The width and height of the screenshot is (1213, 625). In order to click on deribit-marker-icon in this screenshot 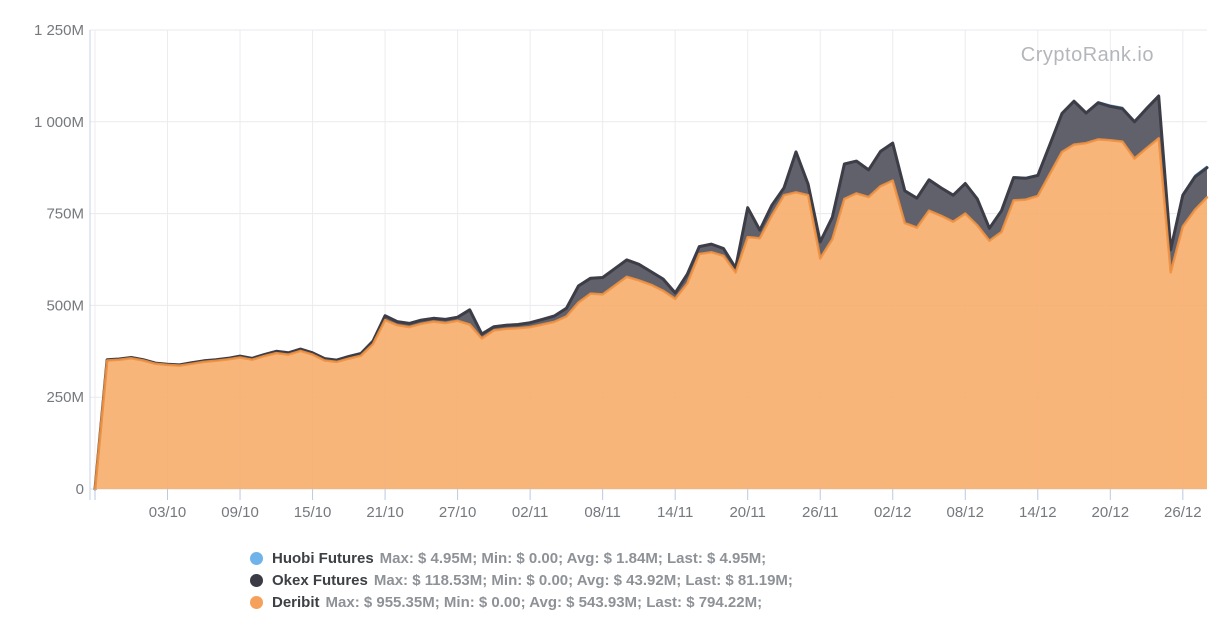, I will do `click(256, 602)`.